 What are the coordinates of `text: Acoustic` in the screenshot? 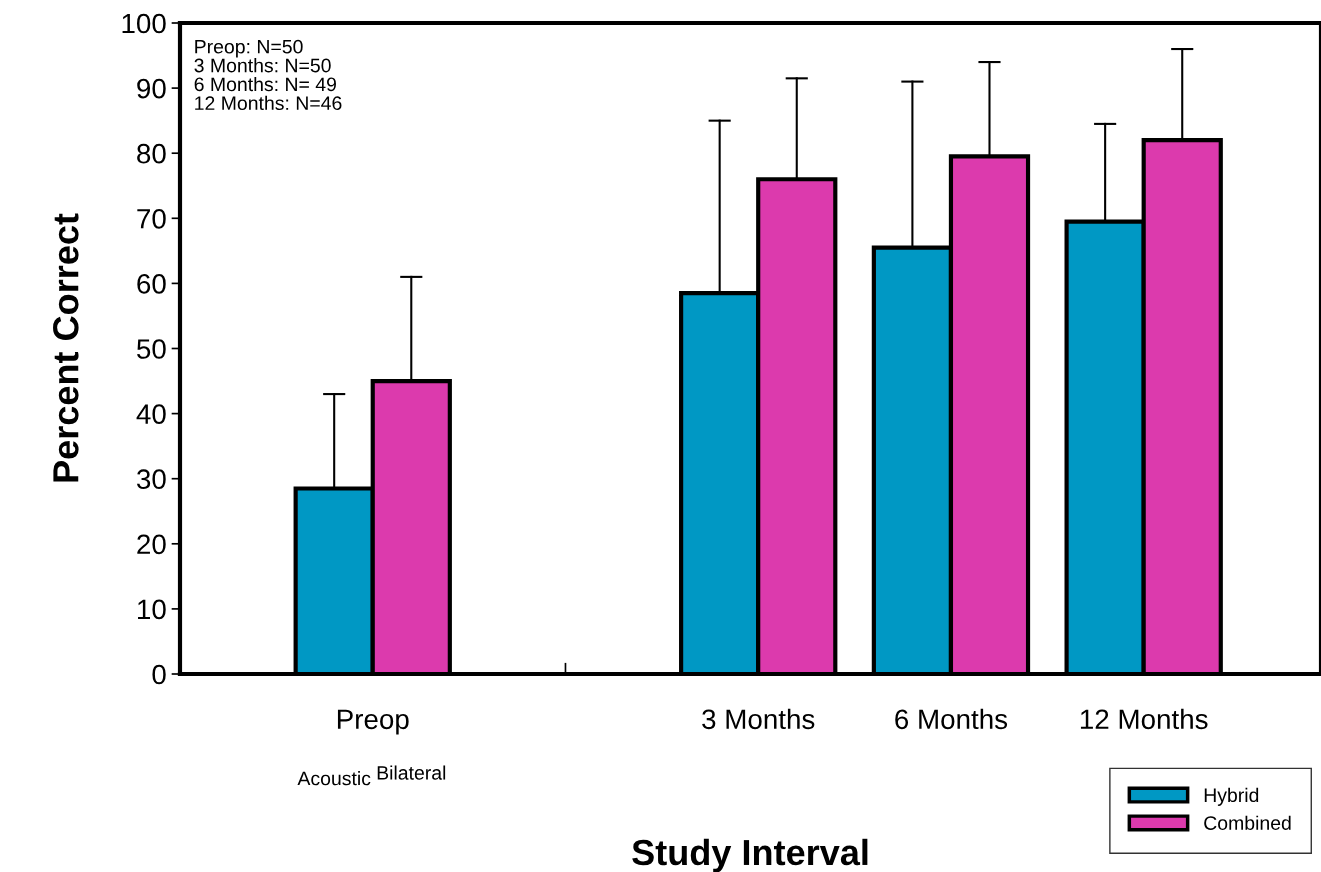 It's located at (334, 778).